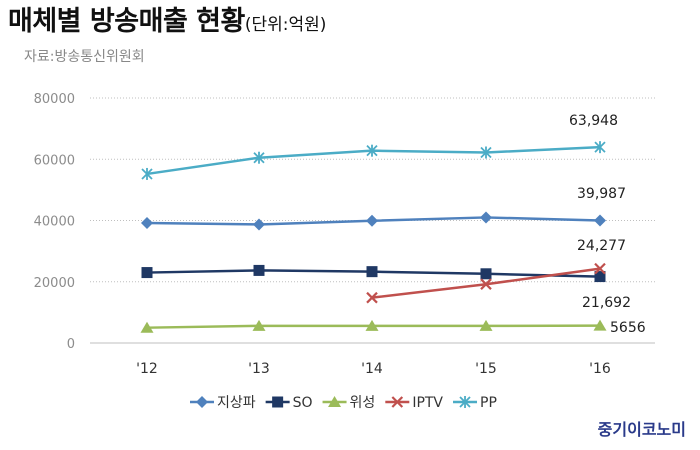 The height and width of the screenshot is (450, 700). I want to click on legend-위성-marker, so click(335, 401).